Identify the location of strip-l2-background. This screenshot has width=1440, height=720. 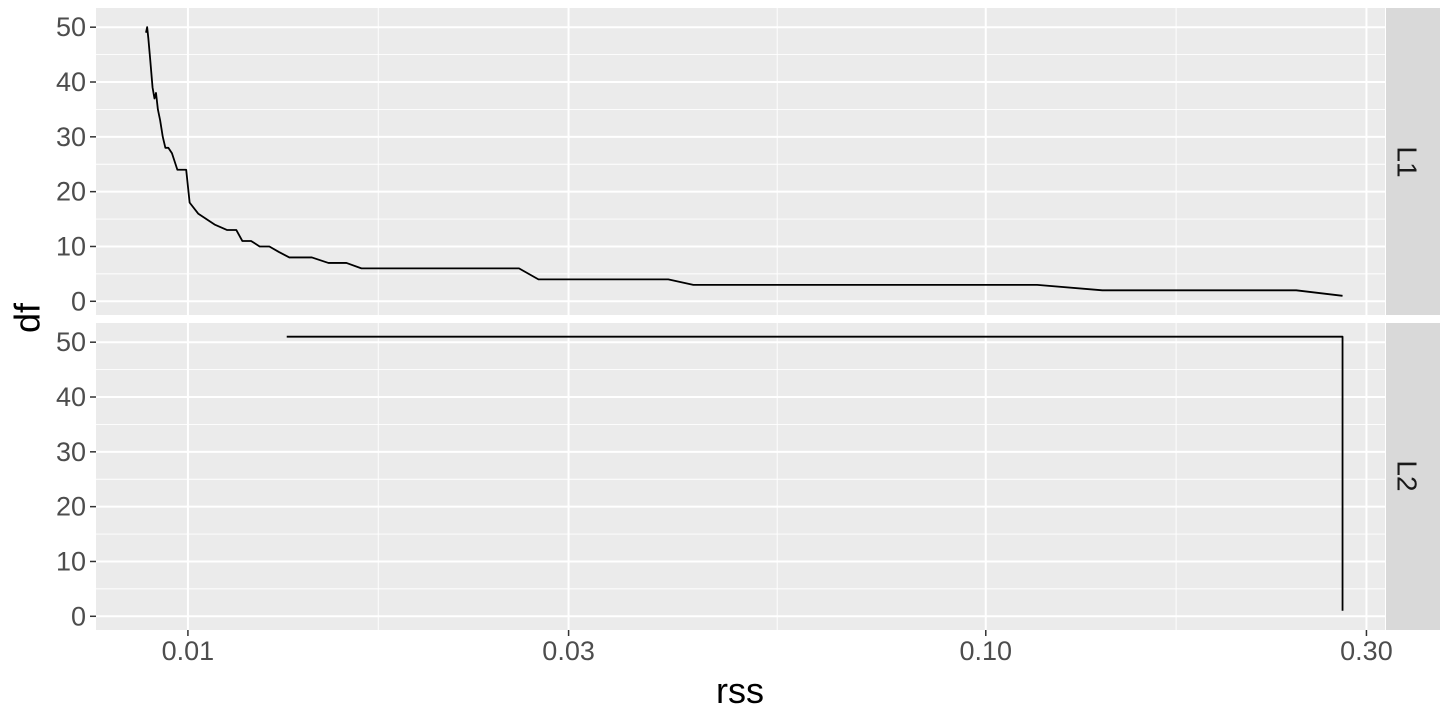
(1413, 476).